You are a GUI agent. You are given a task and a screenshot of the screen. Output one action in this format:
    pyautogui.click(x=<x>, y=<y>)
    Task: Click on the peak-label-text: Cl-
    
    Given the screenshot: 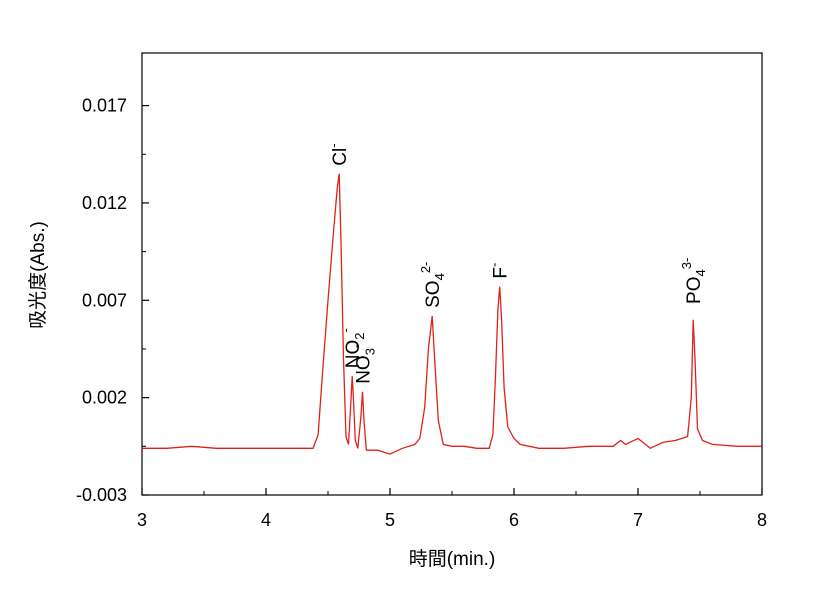 What is the action you would take?
    pyautogui.click(x=338, y=154)
    